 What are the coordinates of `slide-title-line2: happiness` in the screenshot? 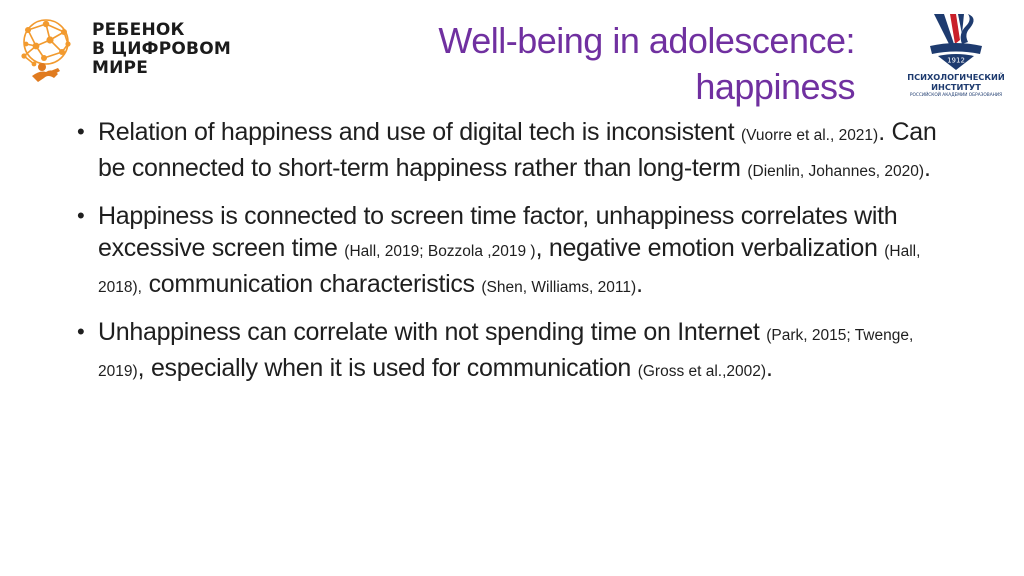 It's located at (775, 86).